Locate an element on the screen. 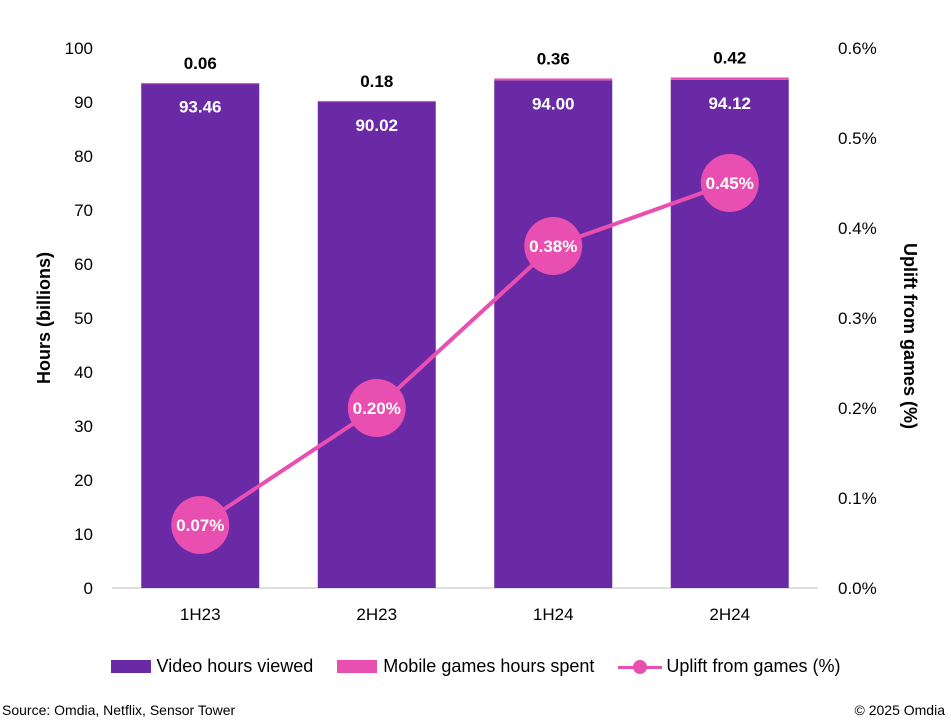 This screenshot has height=720, width=951. bar-value-label: 94.12 is located at coordinates (729, 103).